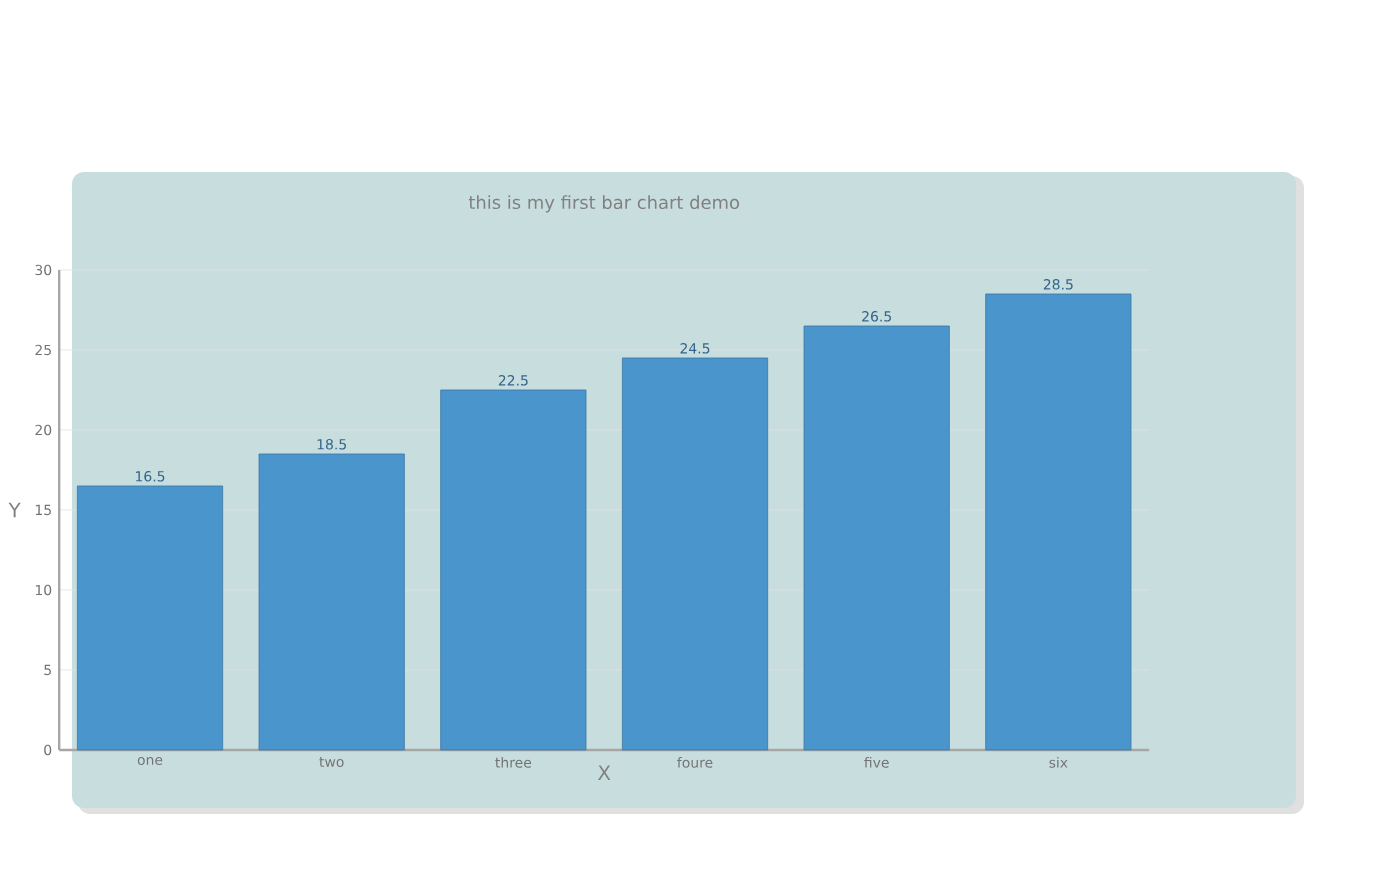 The width and height of the screenshot is (1394, 896). What do you see at coordinates (14, 510) in the screenshot?
I see `y-axis-title: Y` at bounding box center [14, 510].